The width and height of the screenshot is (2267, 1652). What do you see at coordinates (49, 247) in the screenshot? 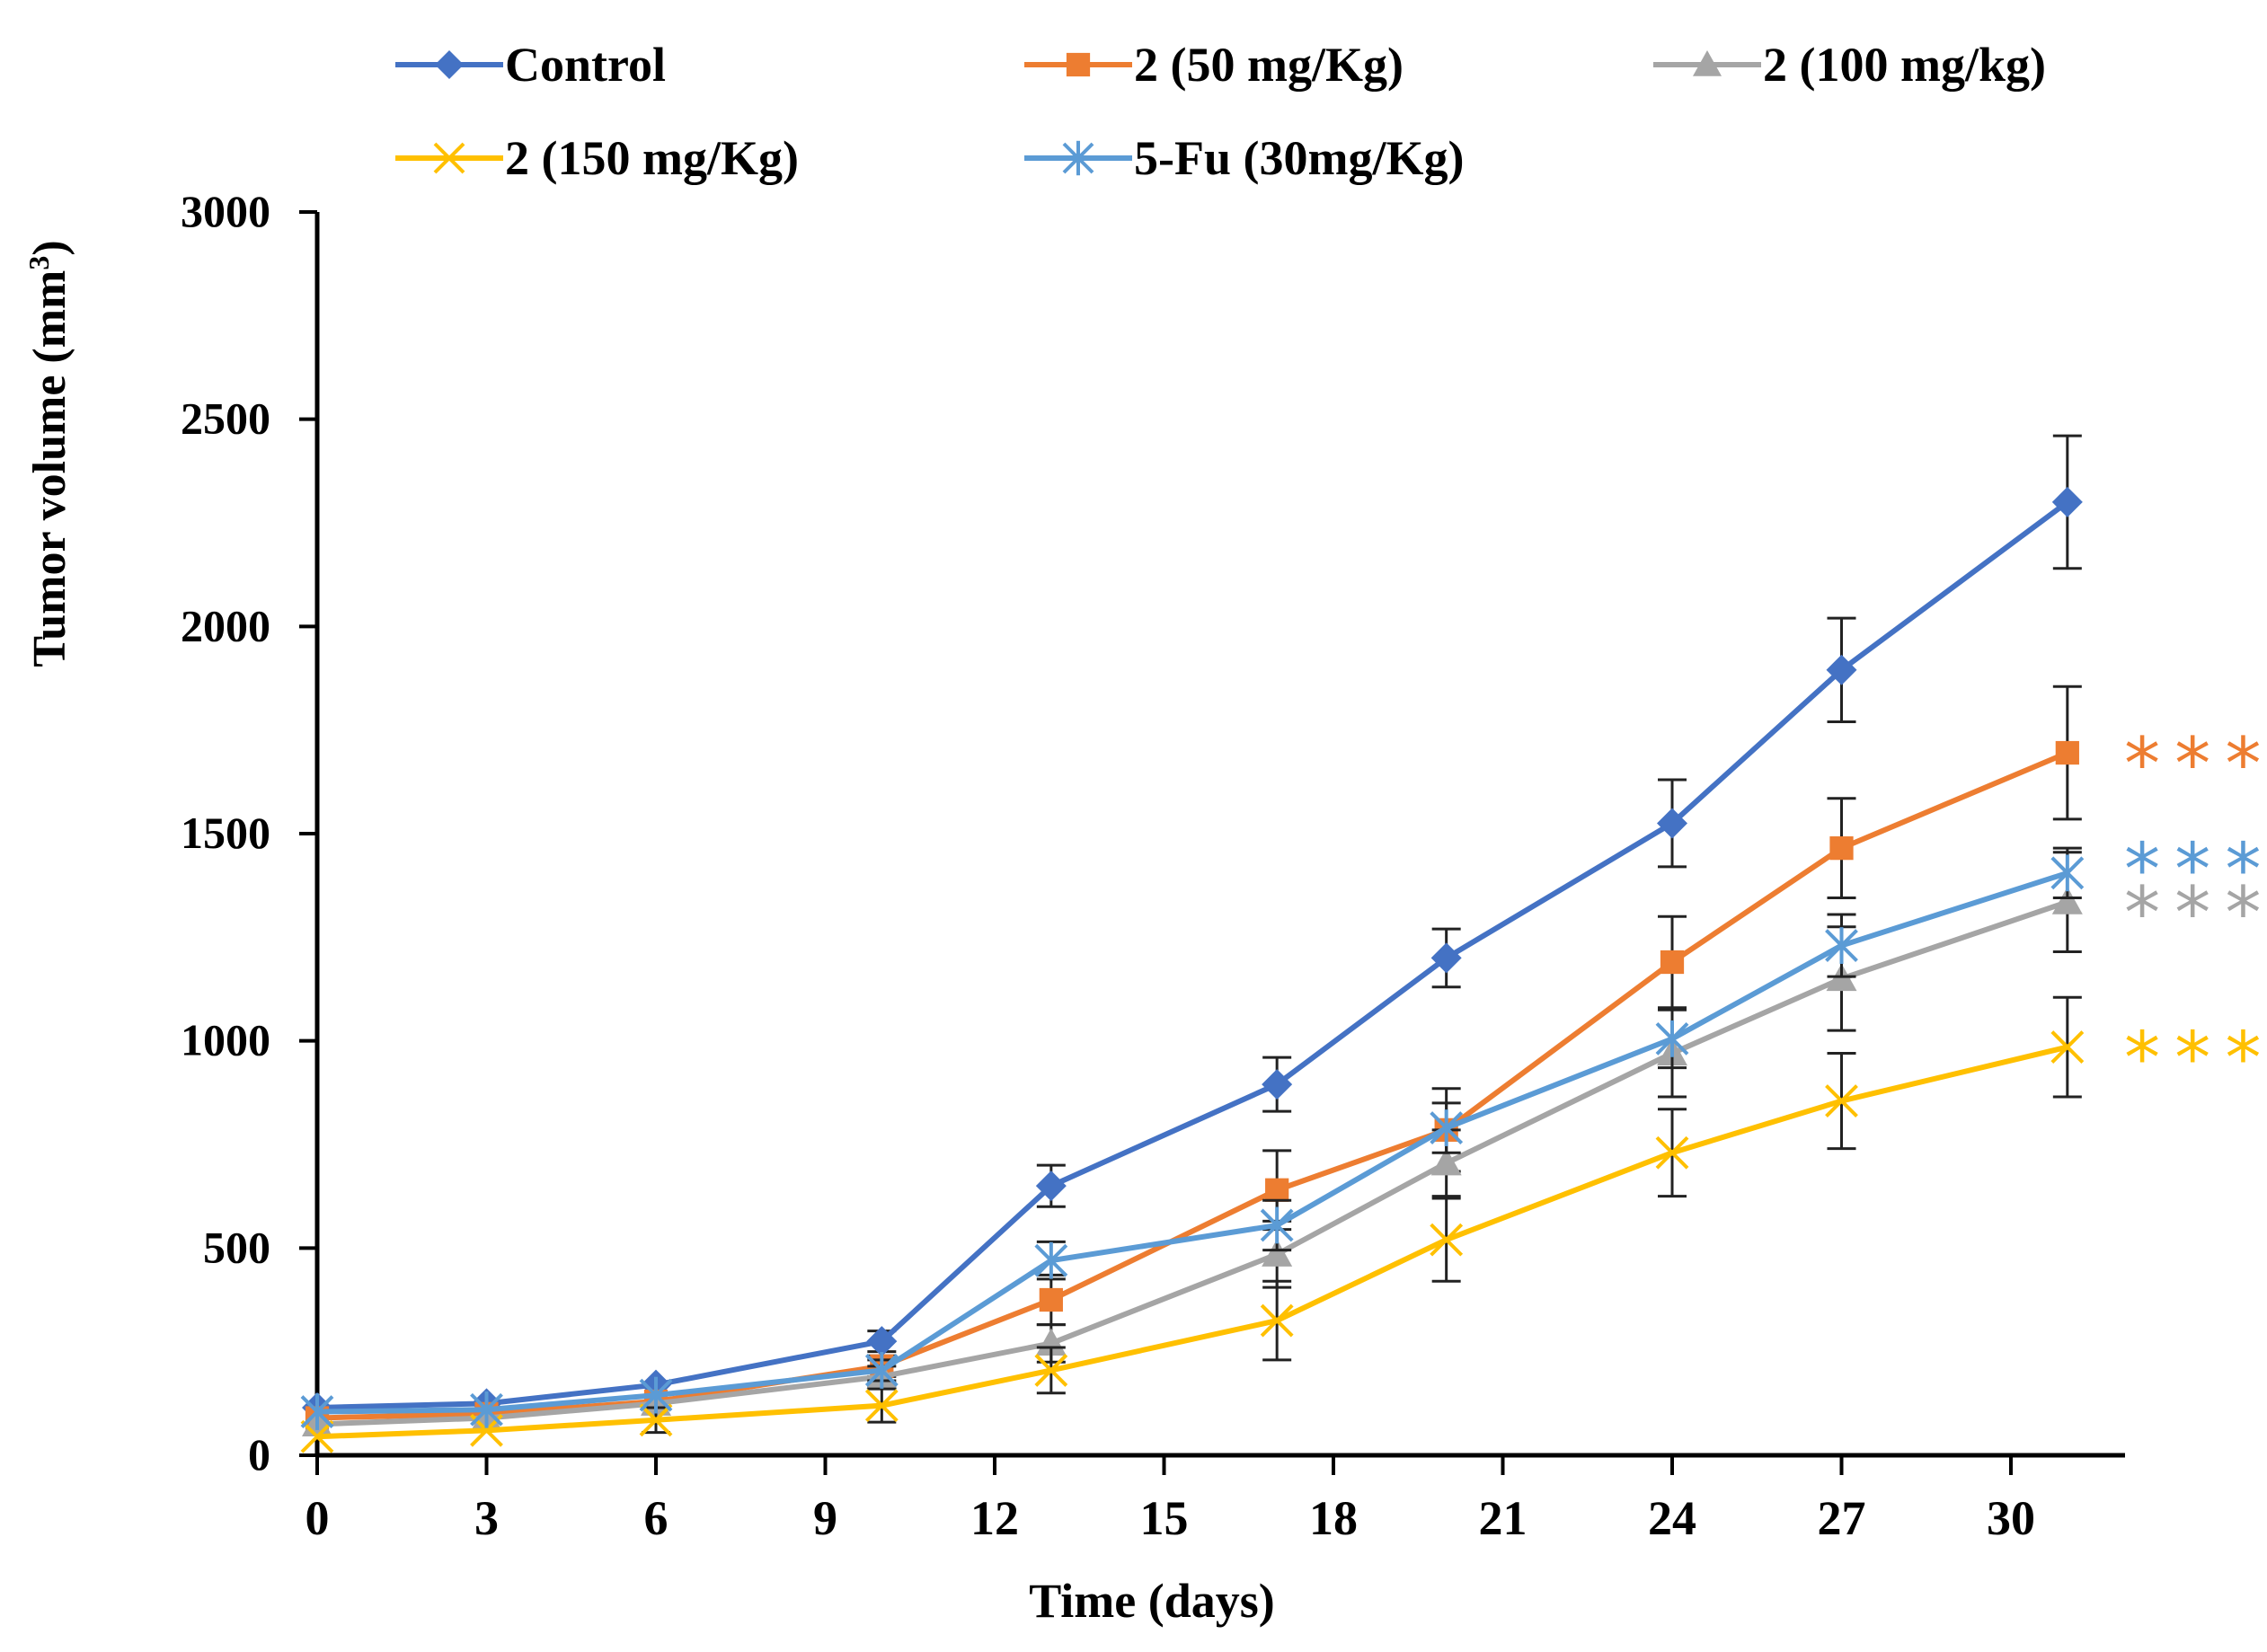
I see `y-axis-title-end: )` at bounding box center [49, 247].